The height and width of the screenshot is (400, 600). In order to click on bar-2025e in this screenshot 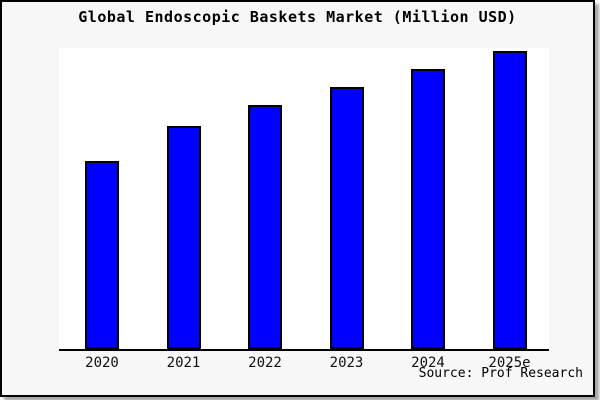, I will do `click(509, 200)`.